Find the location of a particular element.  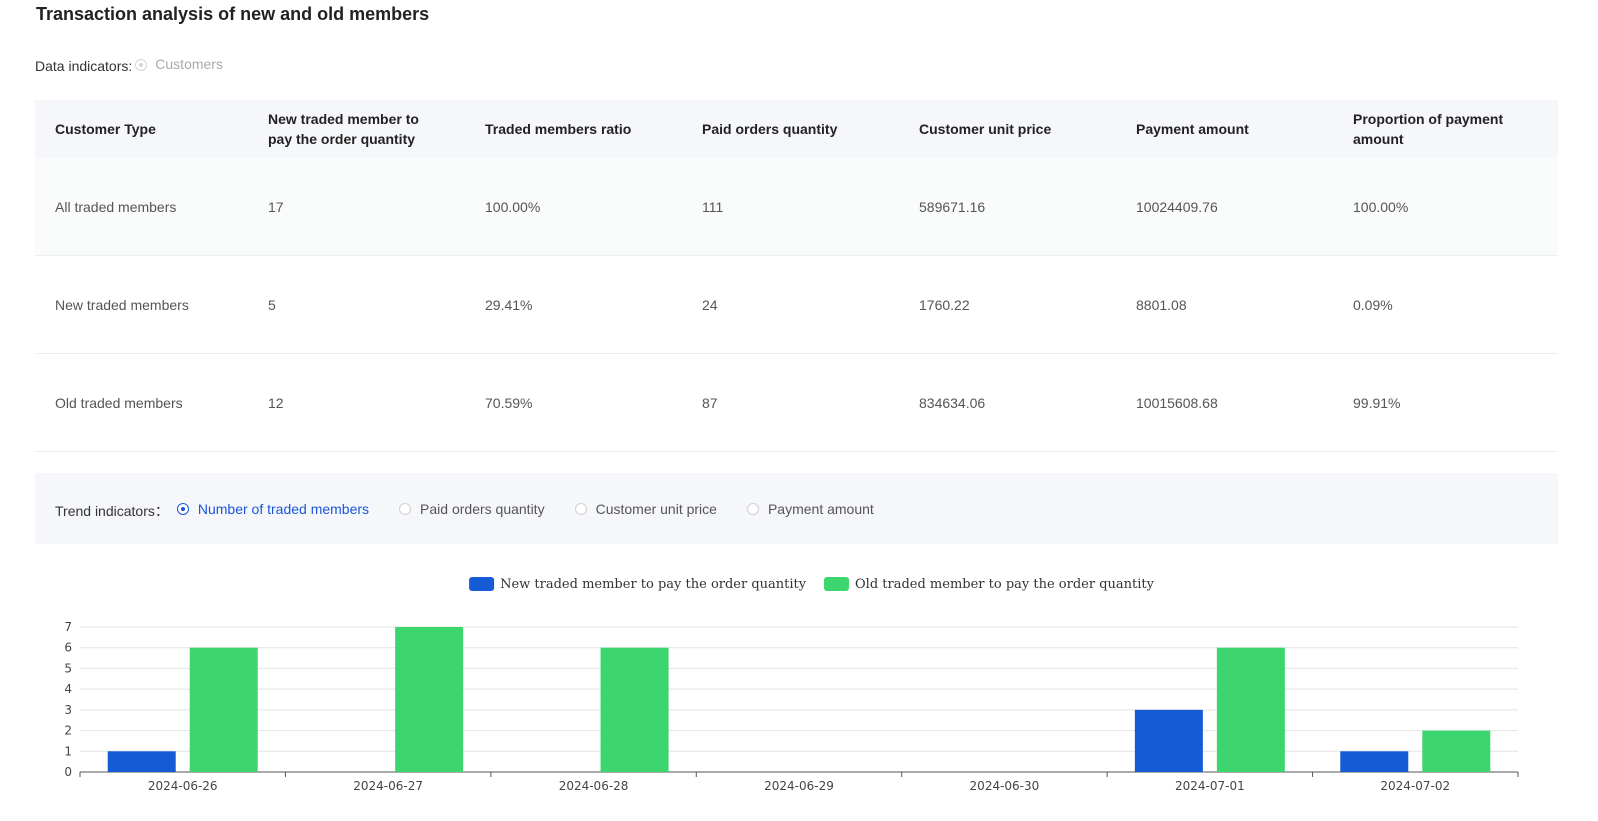

table-cell: 5 is located at coordinates (356, 304).